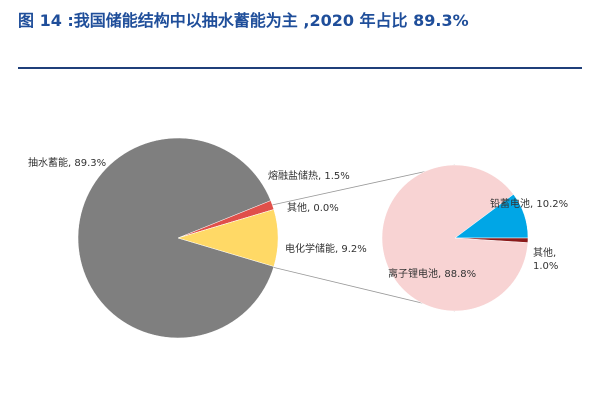 The image size is (600, 400). I want to click on data-label: 离子锂电池, 88.8%, so click(432, 273).